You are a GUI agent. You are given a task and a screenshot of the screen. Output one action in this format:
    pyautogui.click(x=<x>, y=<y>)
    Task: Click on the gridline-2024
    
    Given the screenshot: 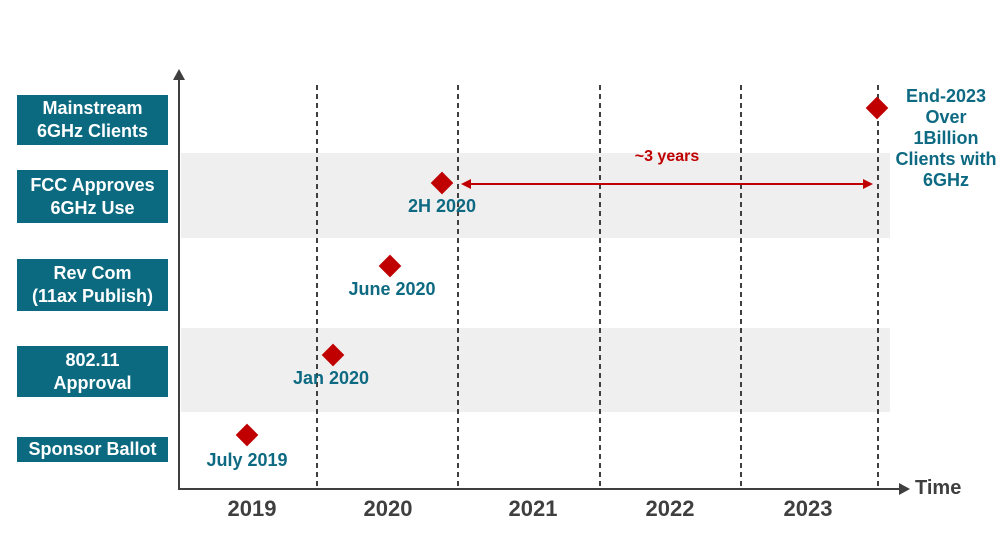 What is the action you would take?
    pyautogui.click(x=878, y=286)
    